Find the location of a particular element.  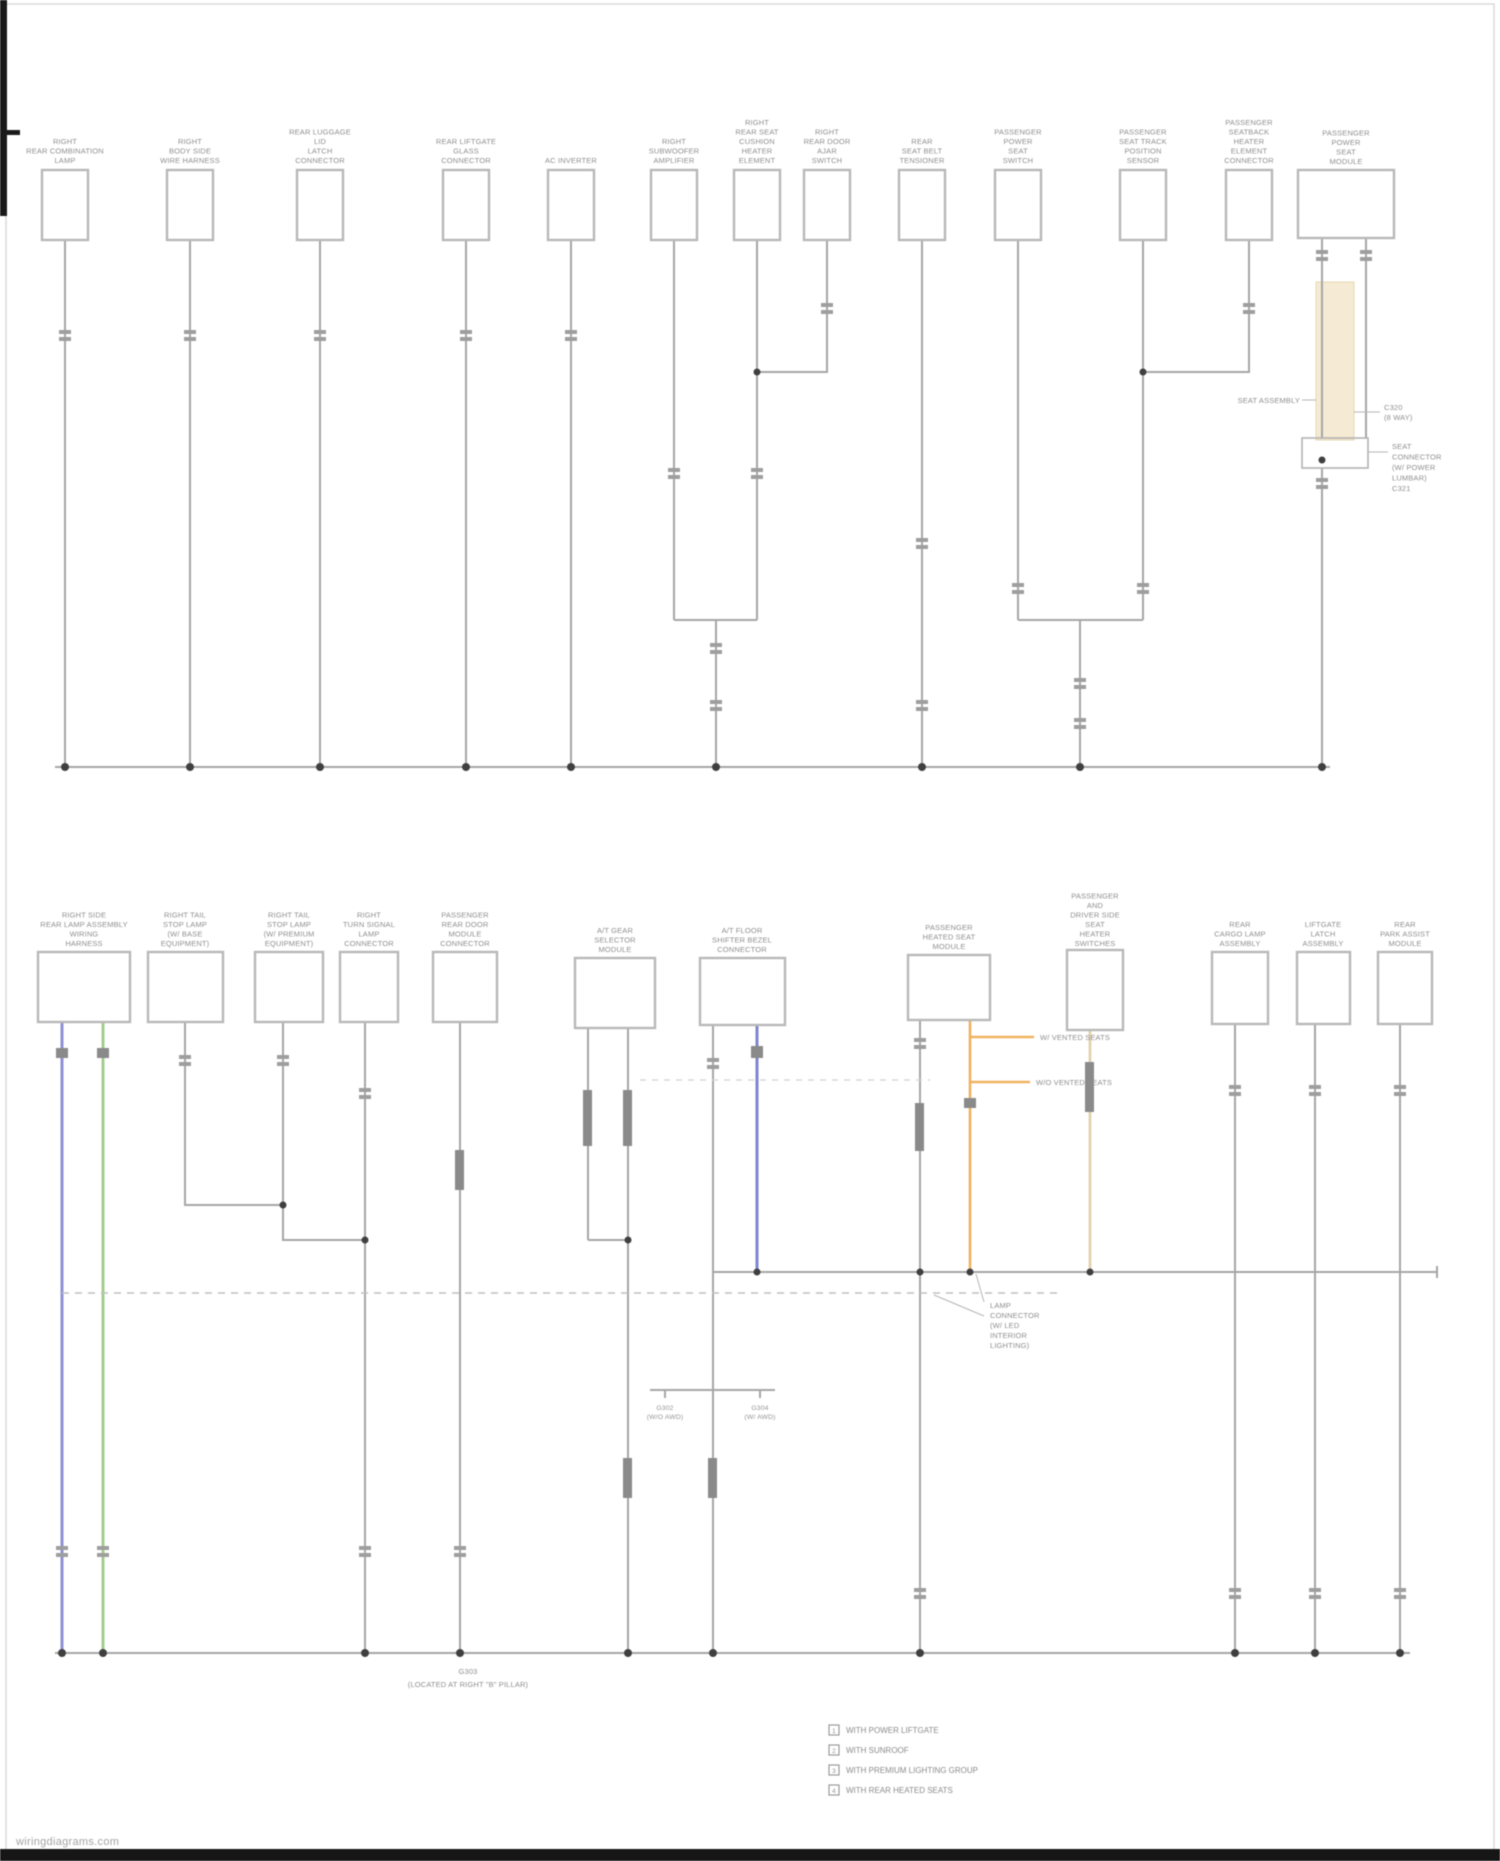

component-label: RIGHT TAIL STOP LAMP (W/ PREMIUM EQUIPMENT) is located at coordinates (289, 930).